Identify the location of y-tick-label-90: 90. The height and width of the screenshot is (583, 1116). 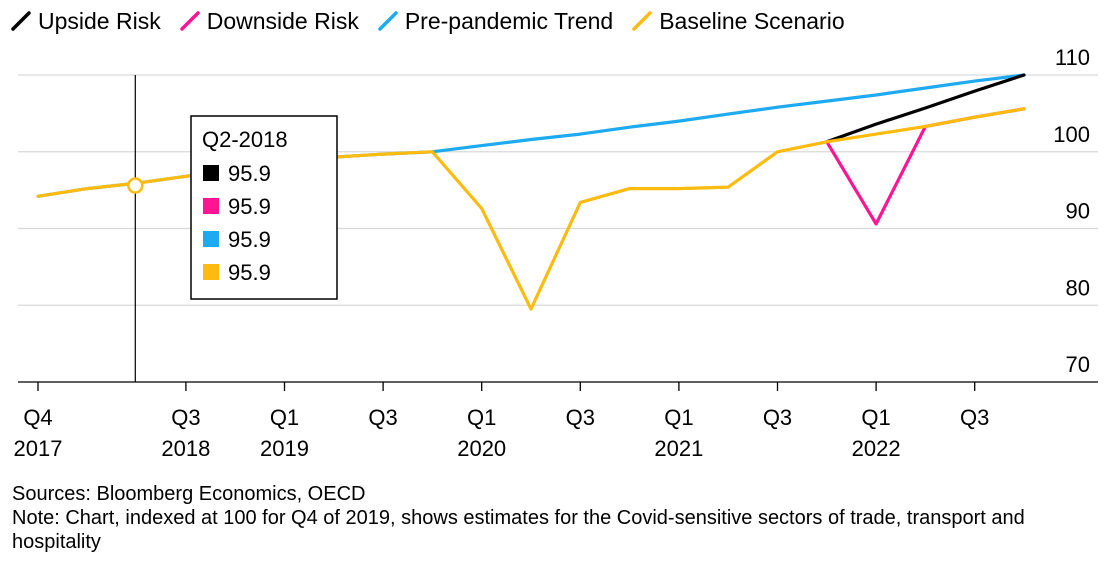
(1078, 211).